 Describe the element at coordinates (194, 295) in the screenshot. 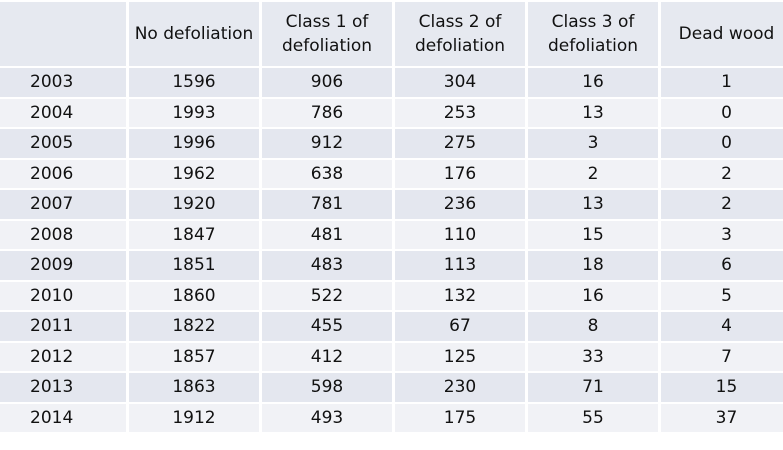

I see `value-cell: 1860` at that location.